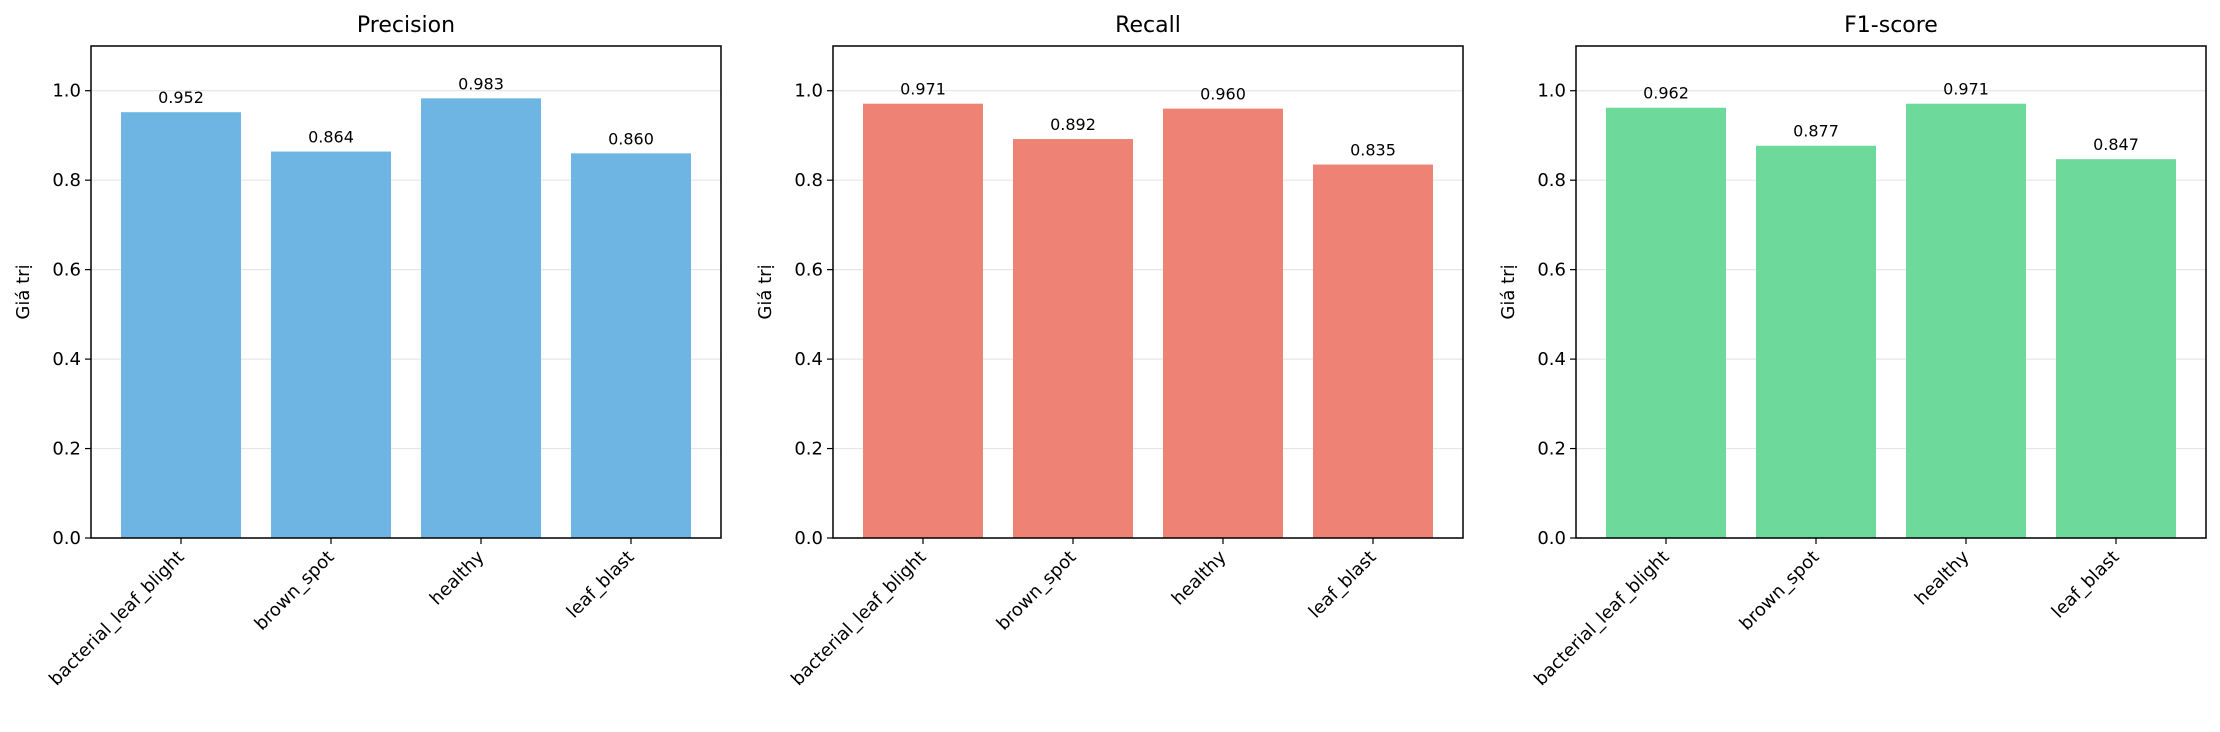 The height and width of the screenshot is (732, 2220). What do you see at coordinates (331, 137) in the screenshot?
I see `data-label: 0.864` at bounding box center [331, 137].